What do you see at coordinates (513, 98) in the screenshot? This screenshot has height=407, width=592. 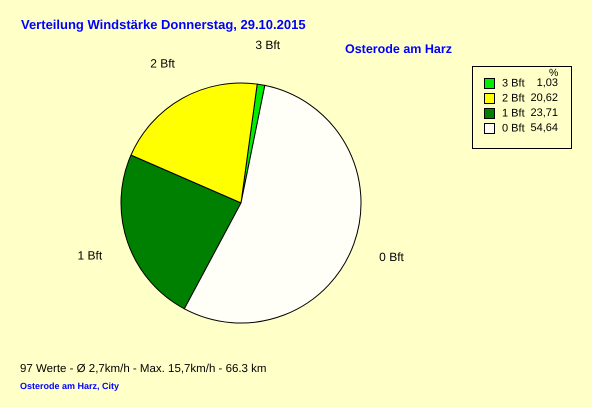 I see `legend-label: 2 Bft` at bounding box center [513, 98].